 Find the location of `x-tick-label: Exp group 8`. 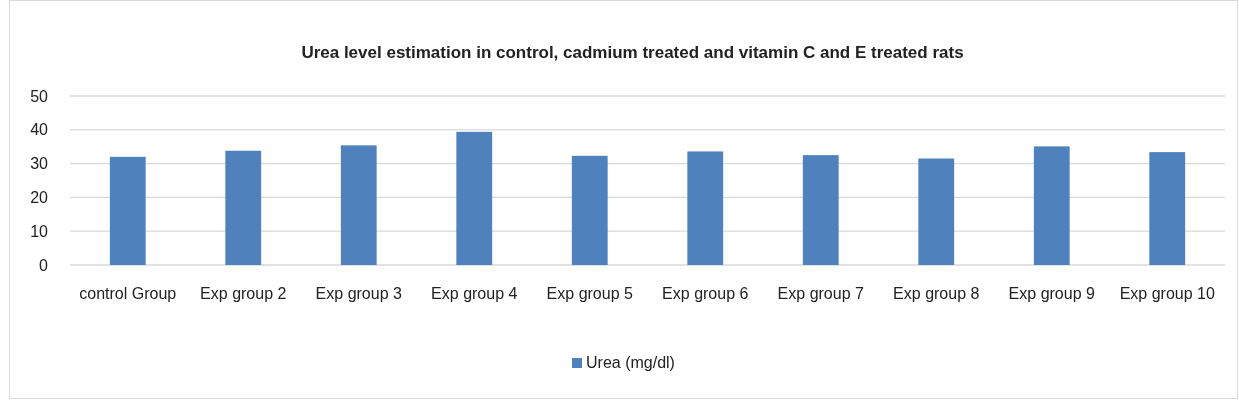

x-tick-label: Exp group 8 is located at coordinates (936, 293).